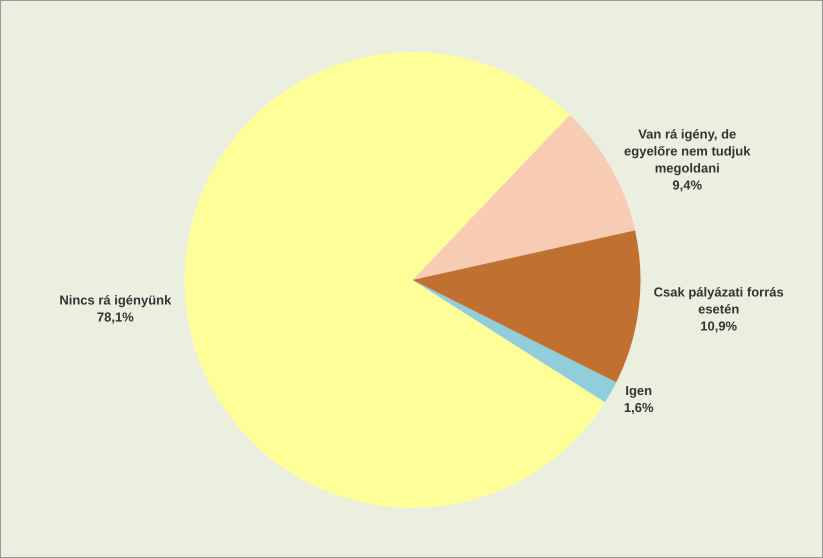 This screenshot has height=558, width=823. Describe the element at coordinates (719, 326) in the screenshot. I see `data-label: 10,9%` at that location.